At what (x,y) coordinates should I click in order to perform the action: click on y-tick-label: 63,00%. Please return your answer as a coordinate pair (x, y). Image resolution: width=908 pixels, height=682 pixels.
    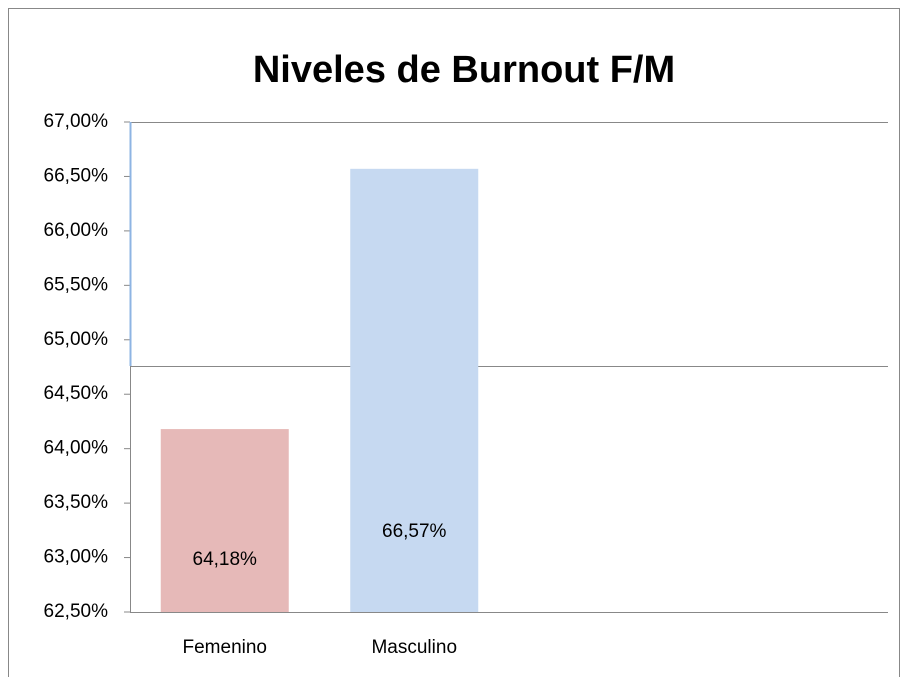
    Looking at the image, I should click on (76, 557).